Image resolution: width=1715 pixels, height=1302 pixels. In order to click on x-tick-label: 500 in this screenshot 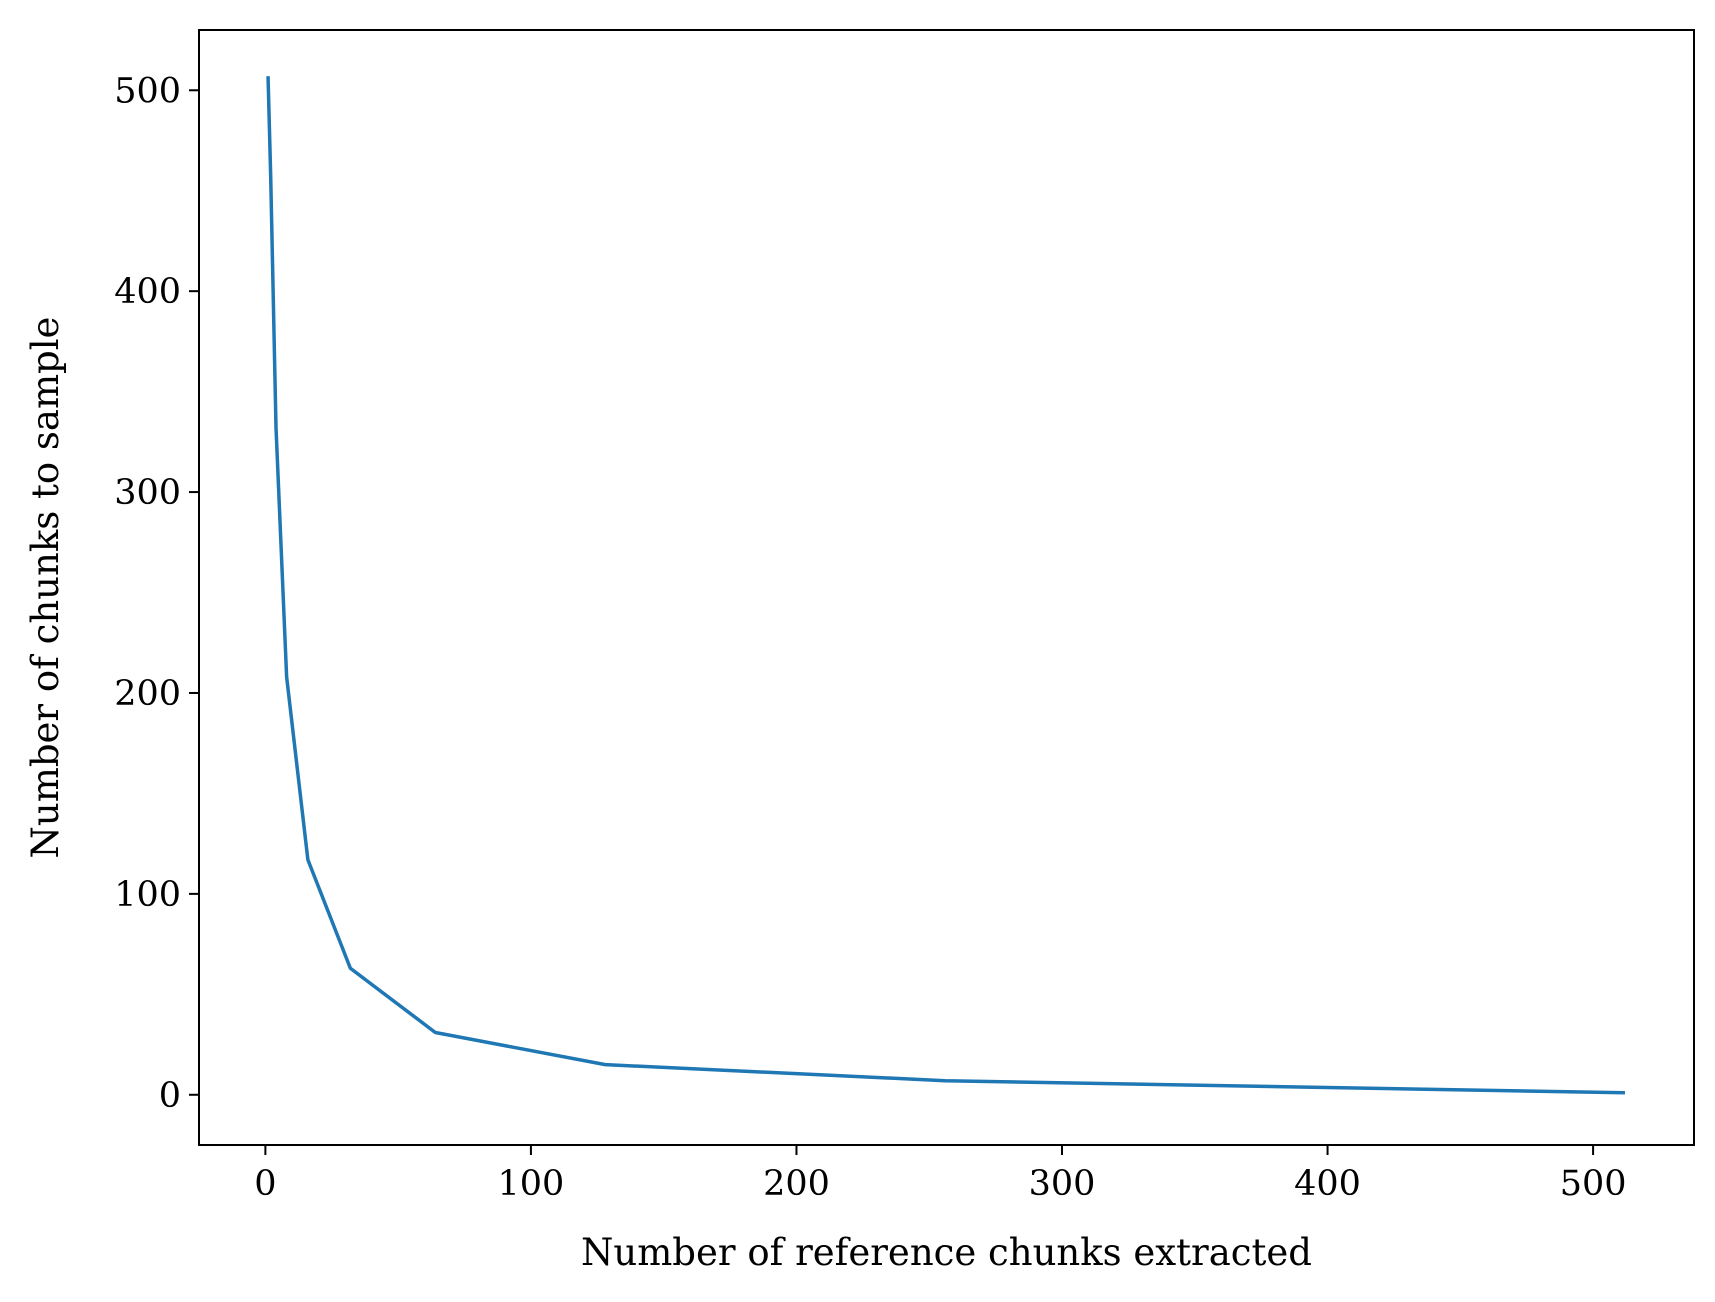, I will do `click(1593, 1184)`.